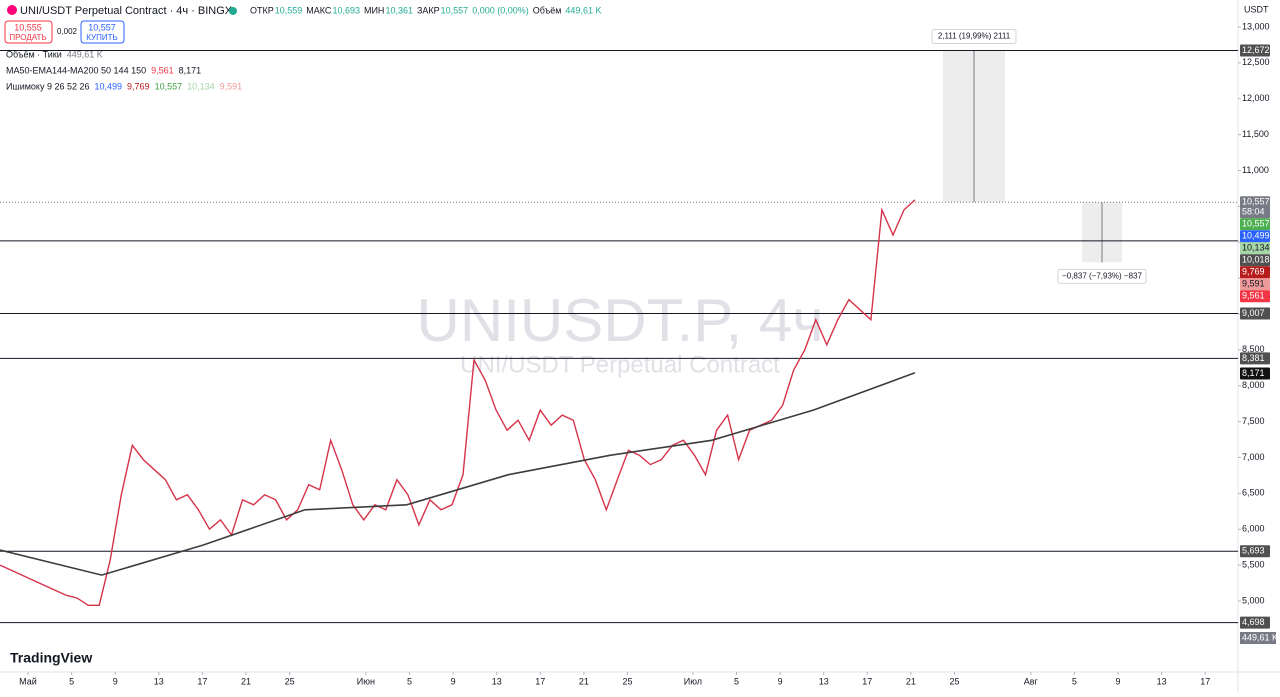 The image size is (1280, 697). I want to click on measure-label-bg, so click(974, 37).